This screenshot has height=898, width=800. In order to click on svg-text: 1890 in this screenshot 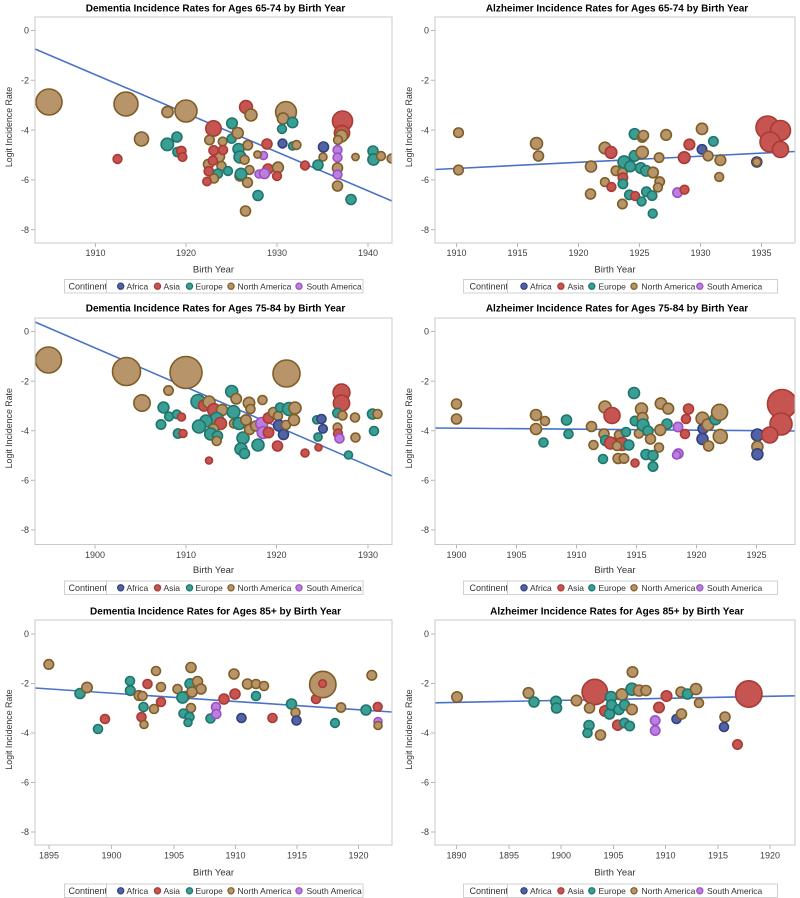, I will do `click(456, 856)`.